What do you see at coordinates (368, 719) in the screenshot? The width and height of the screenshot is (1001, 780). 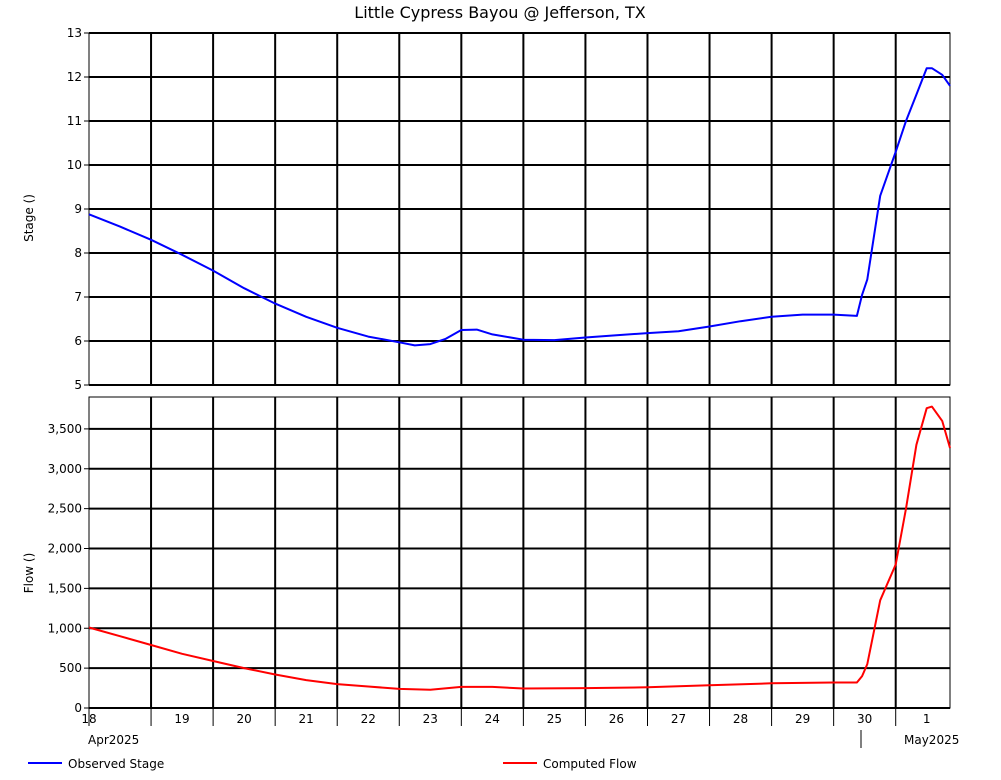 I see `x-tick-label: 22` at bounding box center [368, 719].